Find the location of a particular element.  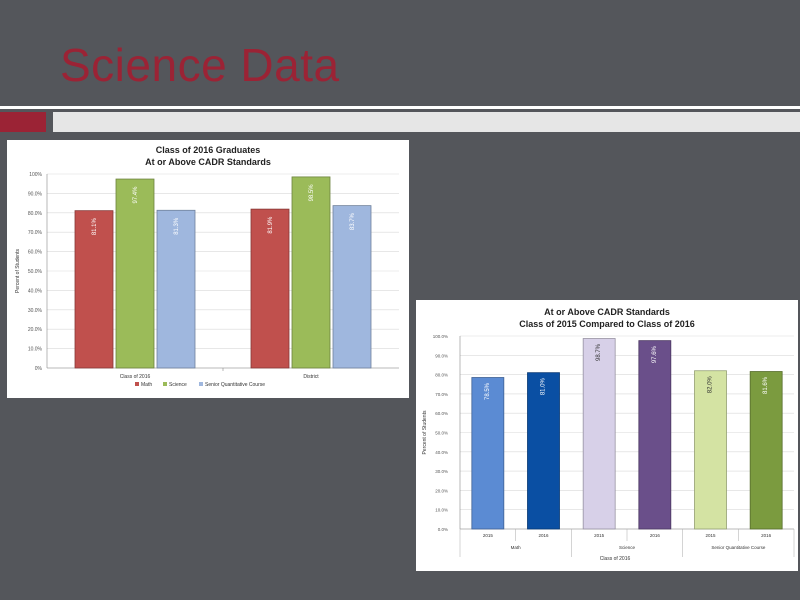

chart-1-title: Class of 2016 Graduates is located at coordinates (208, 150).